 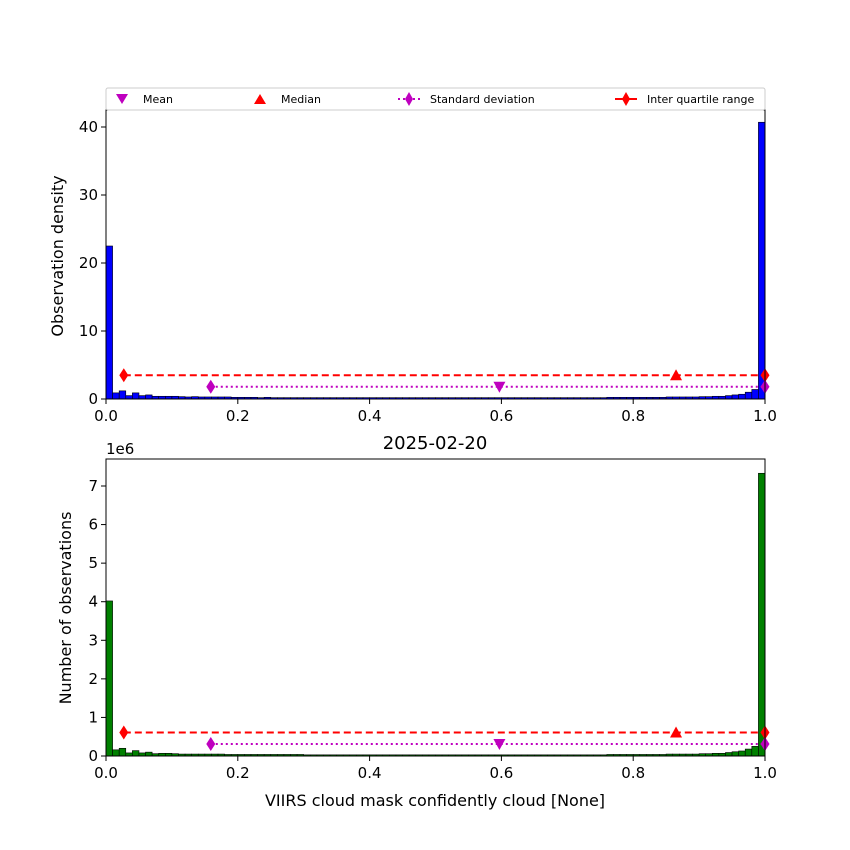 I want to click on mean-marker-icon, so click(x=122, y=99).